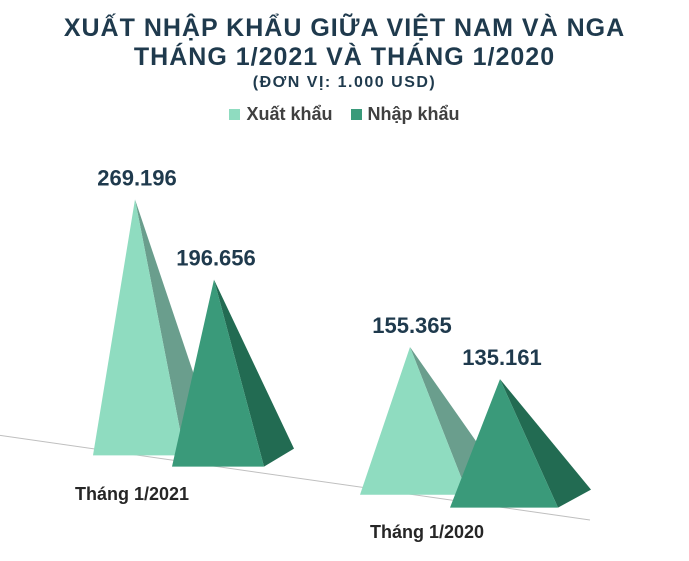 This screenshot has height=561, width=689. Describe the element at coordinates (427, 532) in the screenshot. I see `category-label-1: Tháng 1/2020` at that location.